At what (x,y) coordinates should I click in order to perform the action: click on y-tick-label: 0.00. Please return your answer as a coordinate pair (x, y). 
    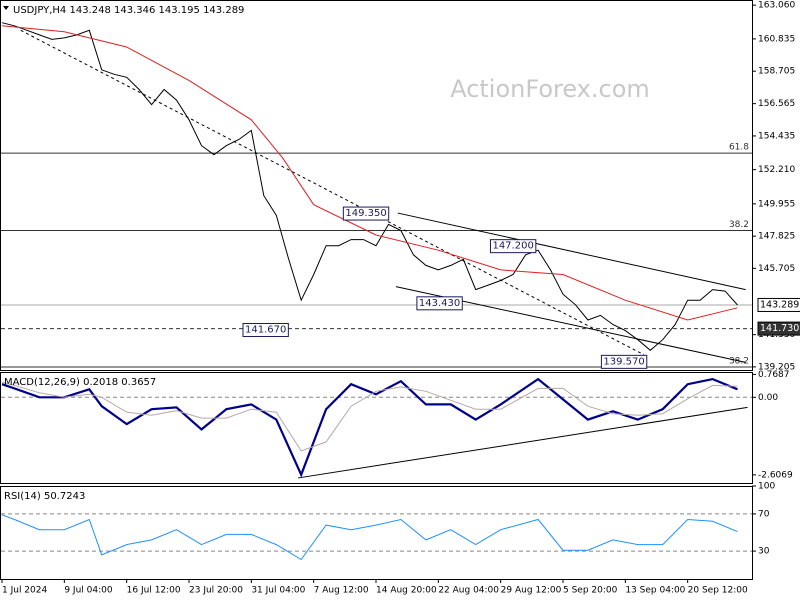
    Looking at the image, I should click on (768, 398).